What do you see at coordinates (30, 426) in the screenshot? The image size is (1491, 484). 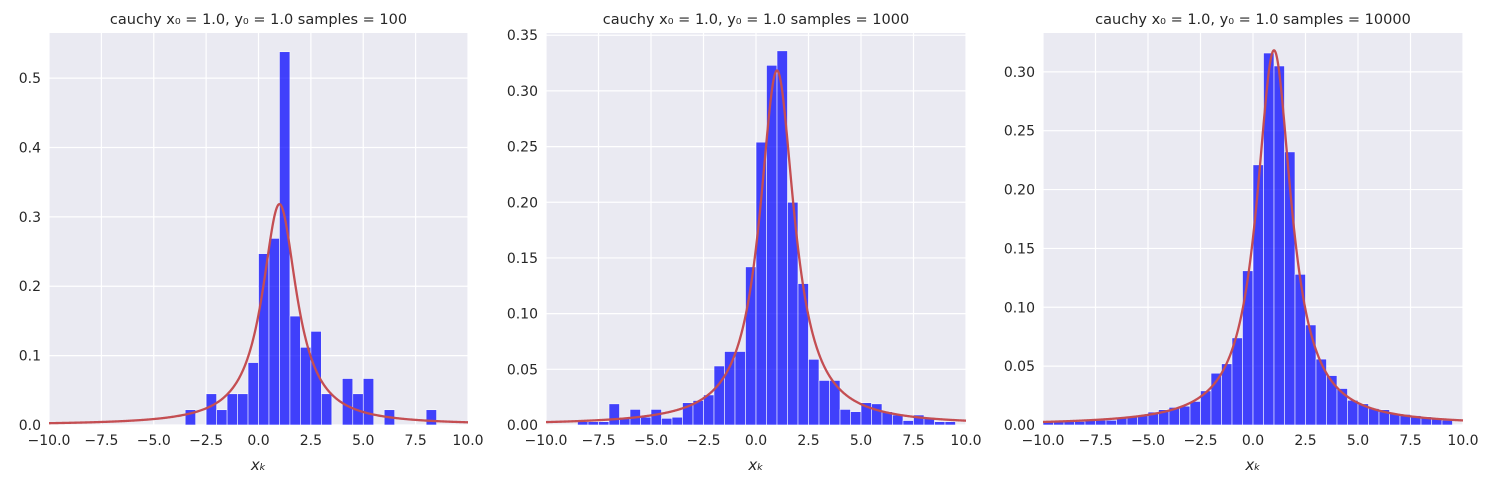 I see `y-tick-label: 0.0` at bounding box center [30, 426].